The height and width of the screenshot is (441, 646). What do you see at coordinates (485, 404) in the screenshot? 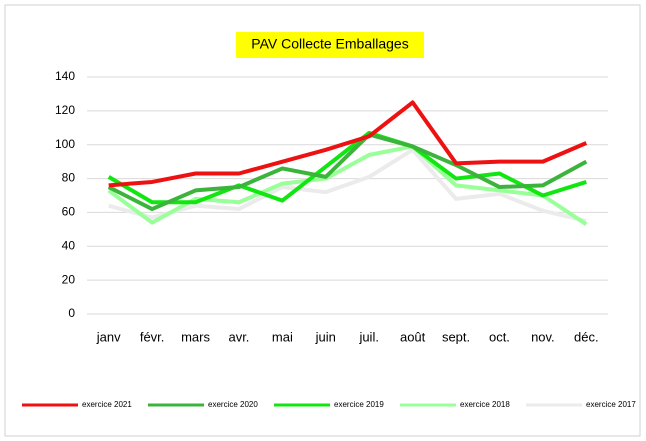
I see `legend-label: exercice 2018` at bounding box center [485, 404].